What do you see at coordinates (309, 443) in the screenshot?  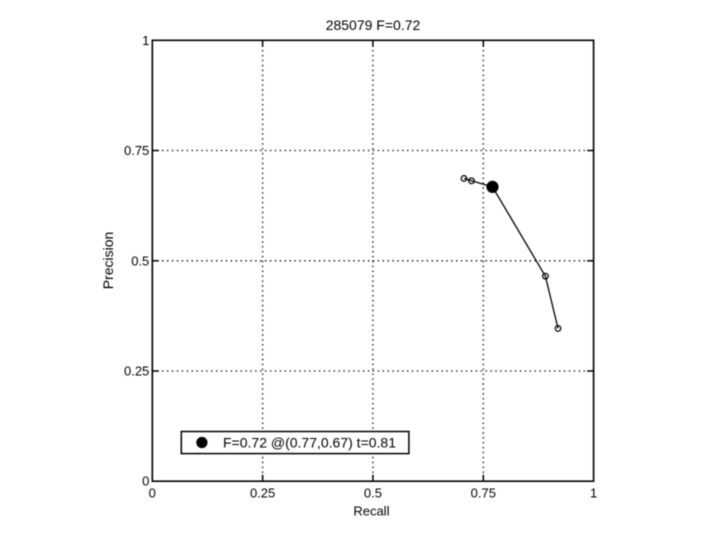 I see `svg-text: F=0.72 @(0.77,0.67) t=0.81` at bounding box center [309, 443].